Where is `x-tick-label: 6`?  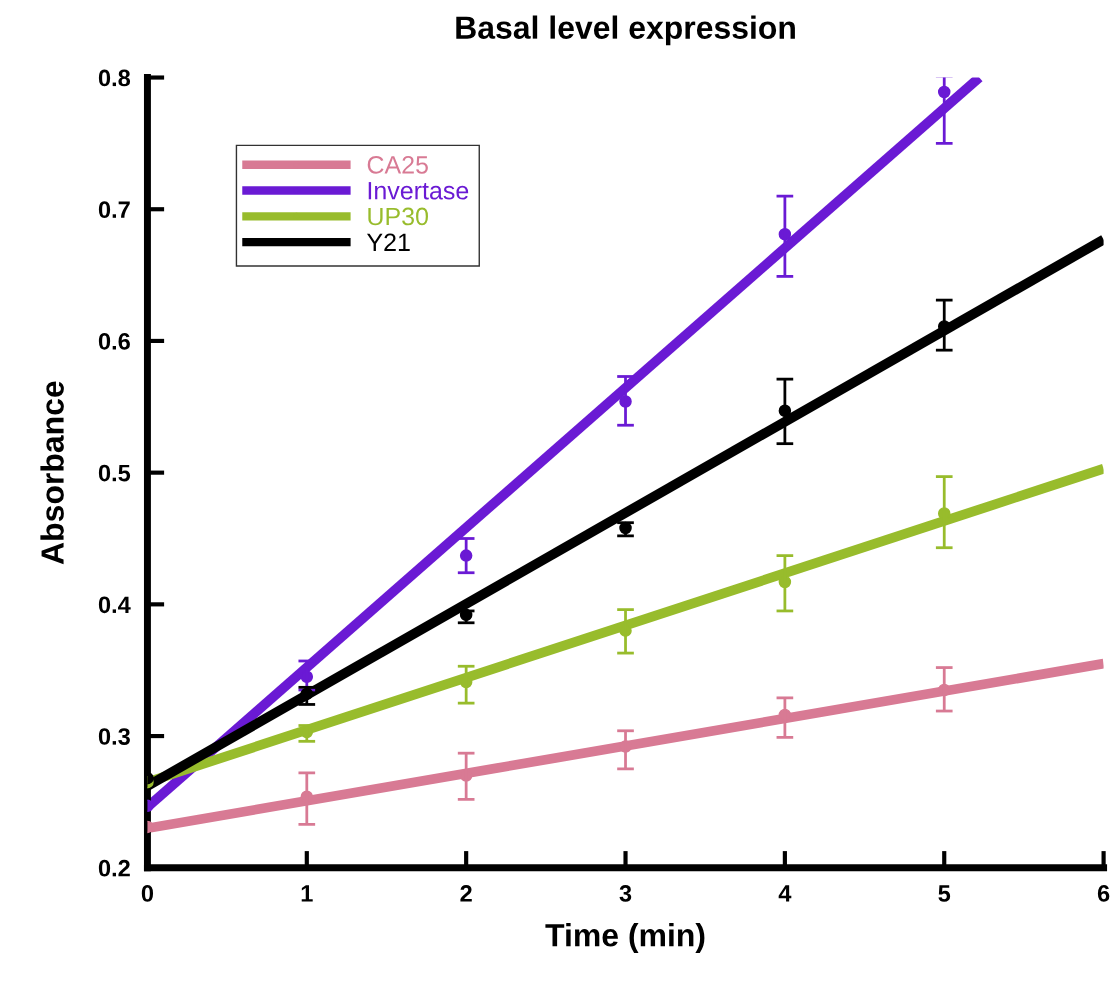 x-tick-label: 6 is located at coordinates (1103, 893).